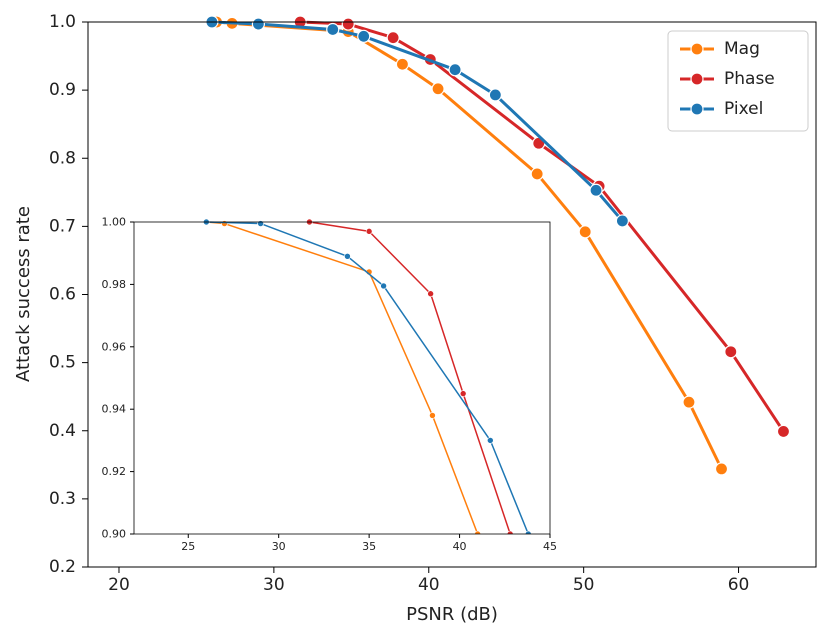 The height and width of the screenshot is (641, 830). I want to click on legend-marker-phase, so click(697, 79).